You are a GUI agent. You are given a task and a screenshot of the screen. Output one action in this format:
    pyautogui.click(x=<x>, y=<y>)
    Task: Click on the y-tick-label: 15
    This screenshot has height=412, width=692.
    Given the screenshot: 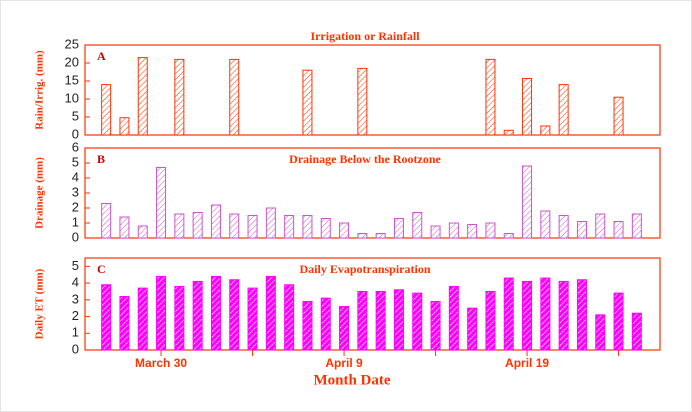 What is the action you would take?
    pyautogui.click(x=72, y=79)
    